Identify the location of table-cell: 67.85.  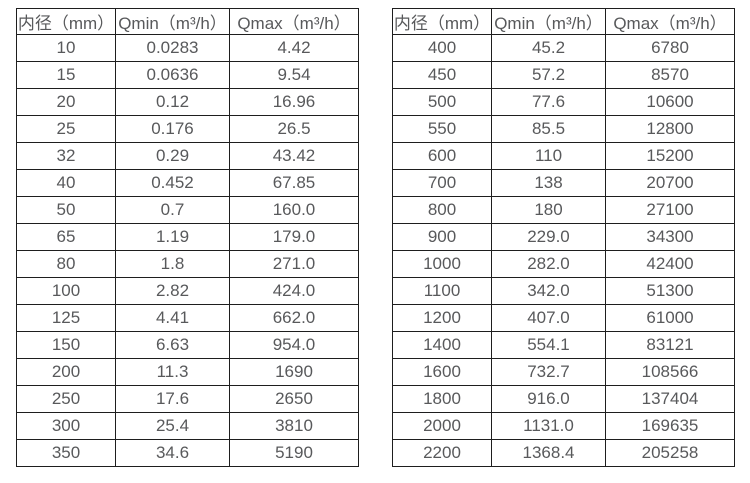
(294, 183).